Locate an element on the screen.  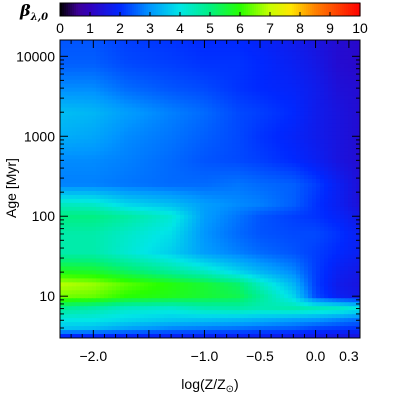
colorbar-segment is located at coordinates (267, 9).